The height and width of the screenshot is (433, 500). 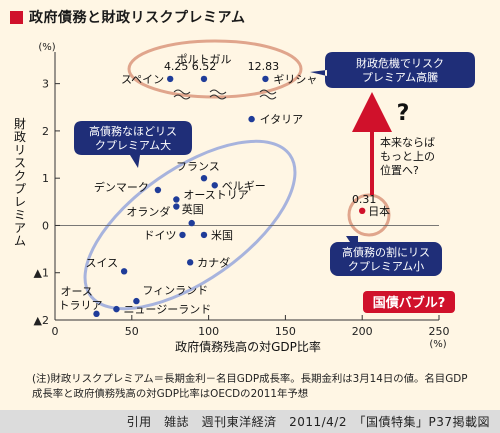 What do you see at coordinates (175, 290) in the screenshot?
I see `point-label: フィンランド` at bounding box center [175, 290].